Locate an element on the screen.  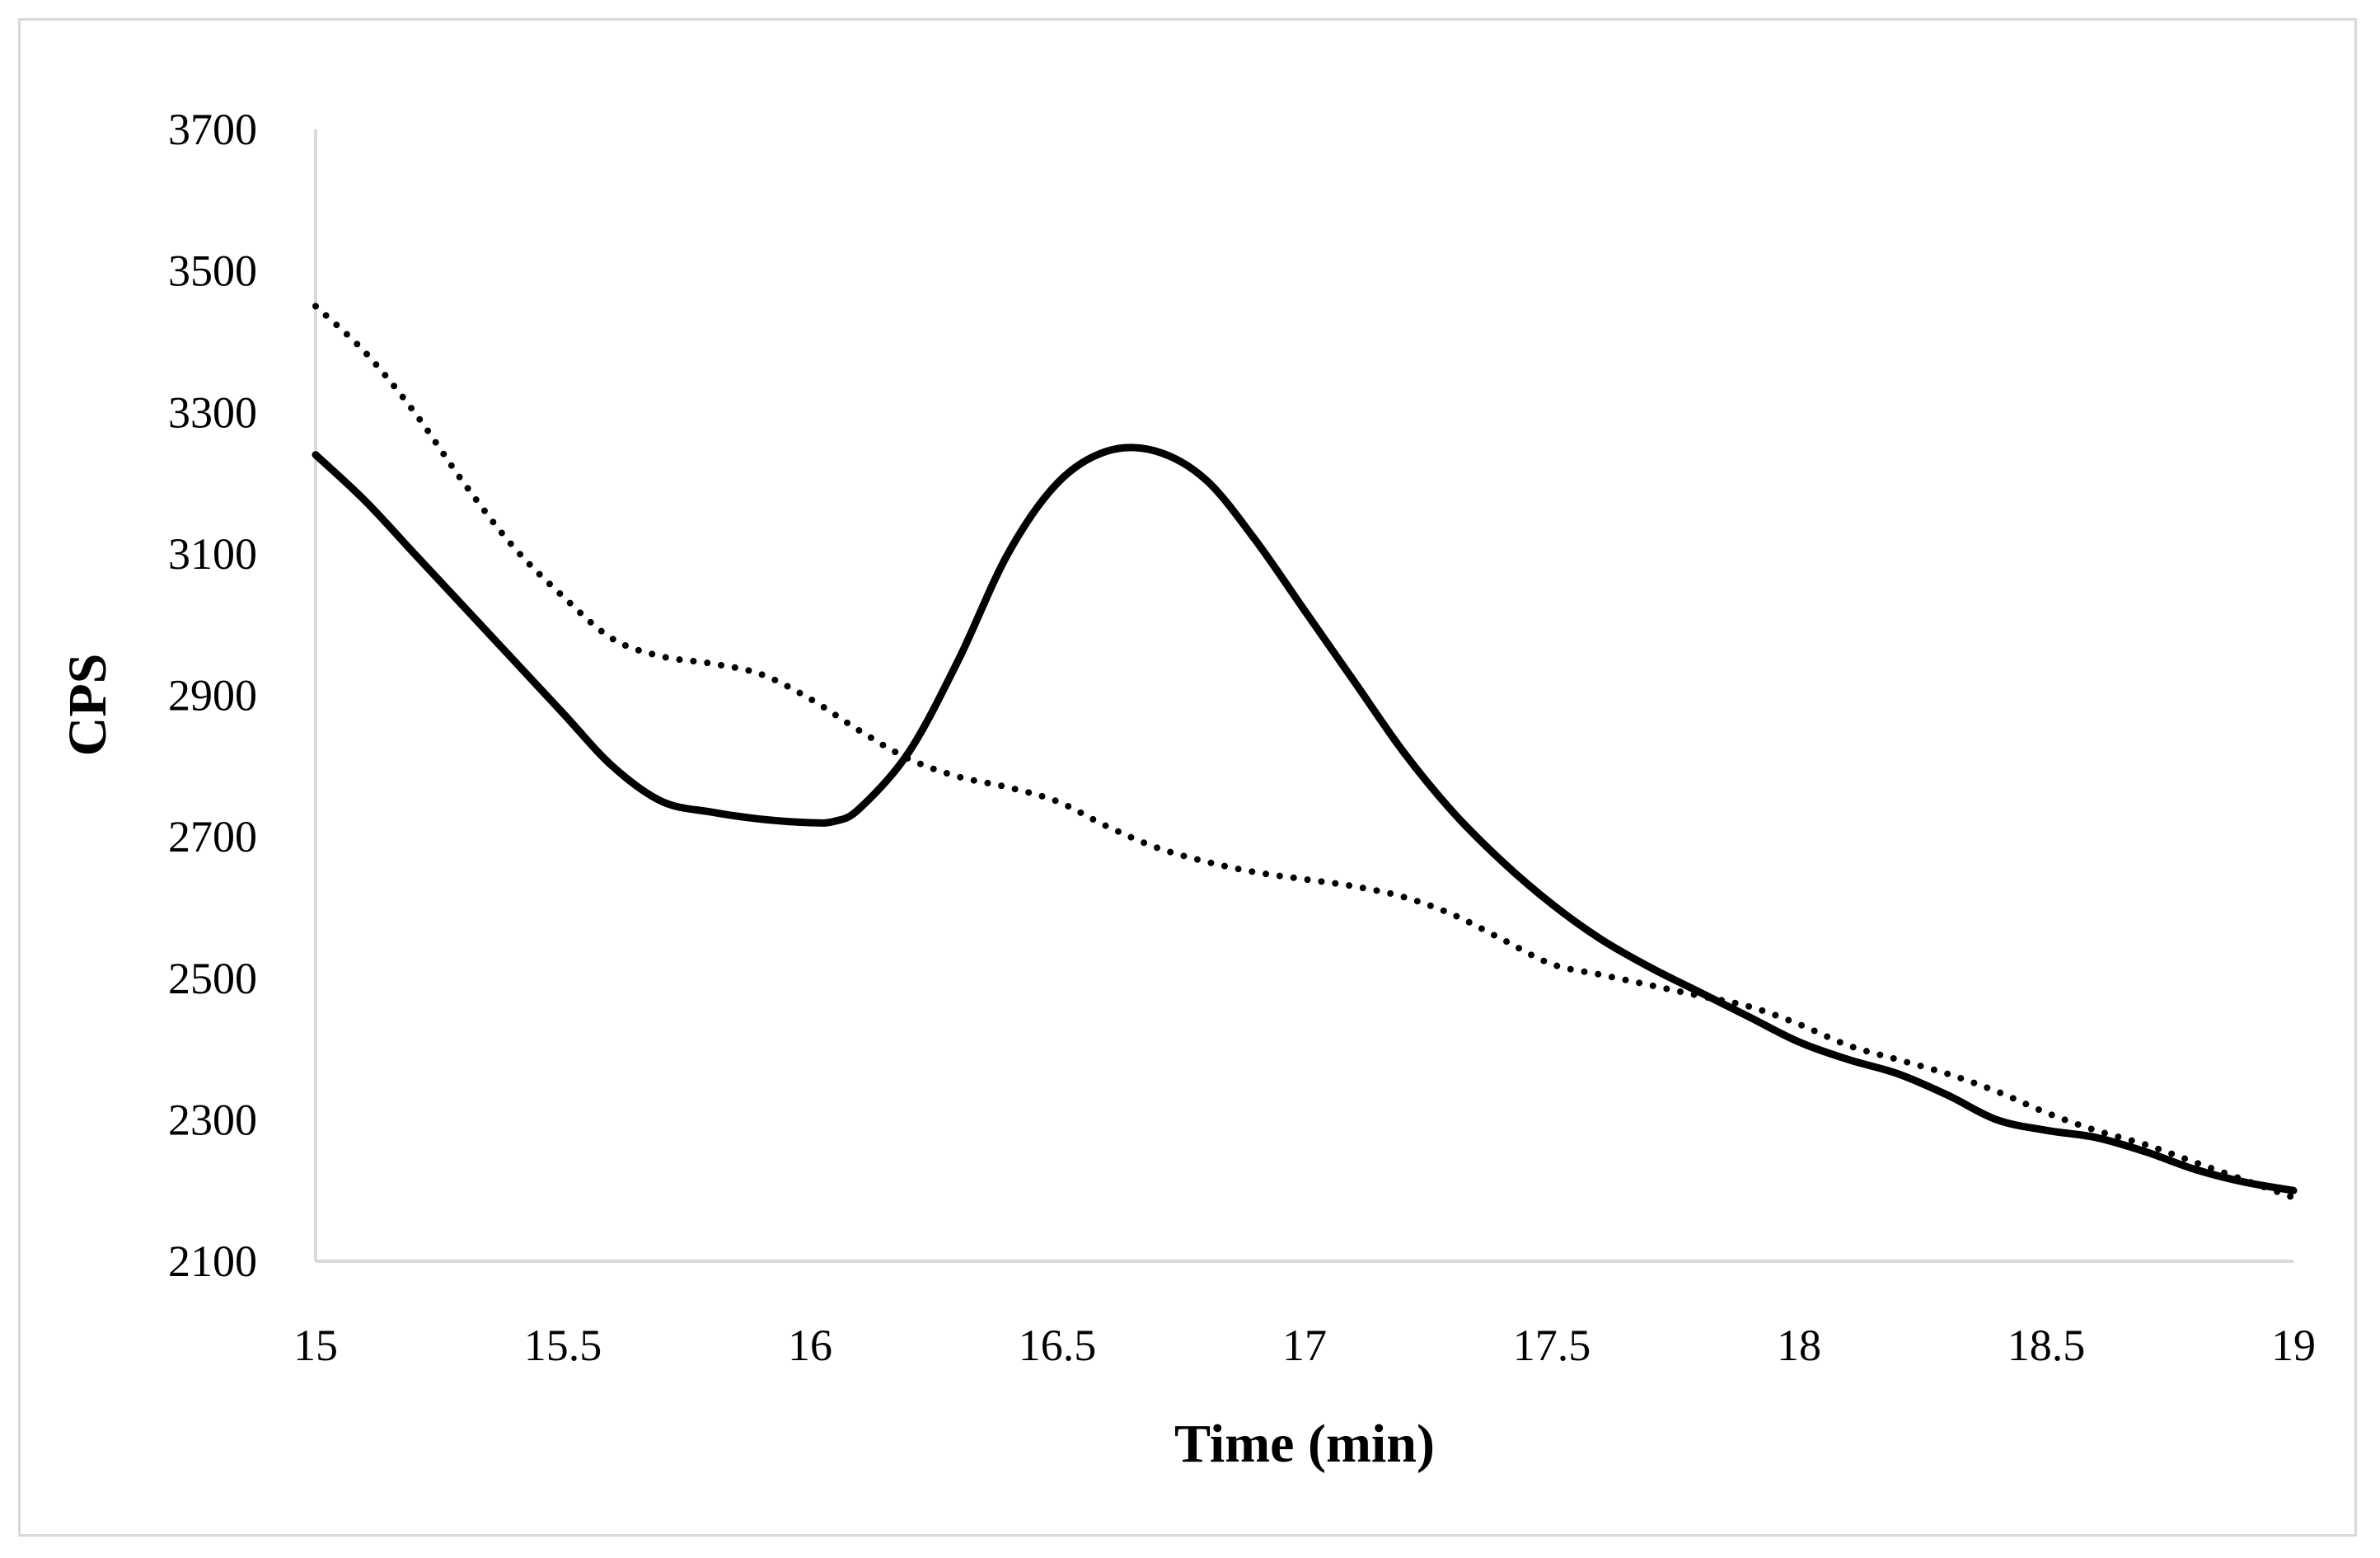
x-tick-label: 15 is located at coordinates (315, 1345).